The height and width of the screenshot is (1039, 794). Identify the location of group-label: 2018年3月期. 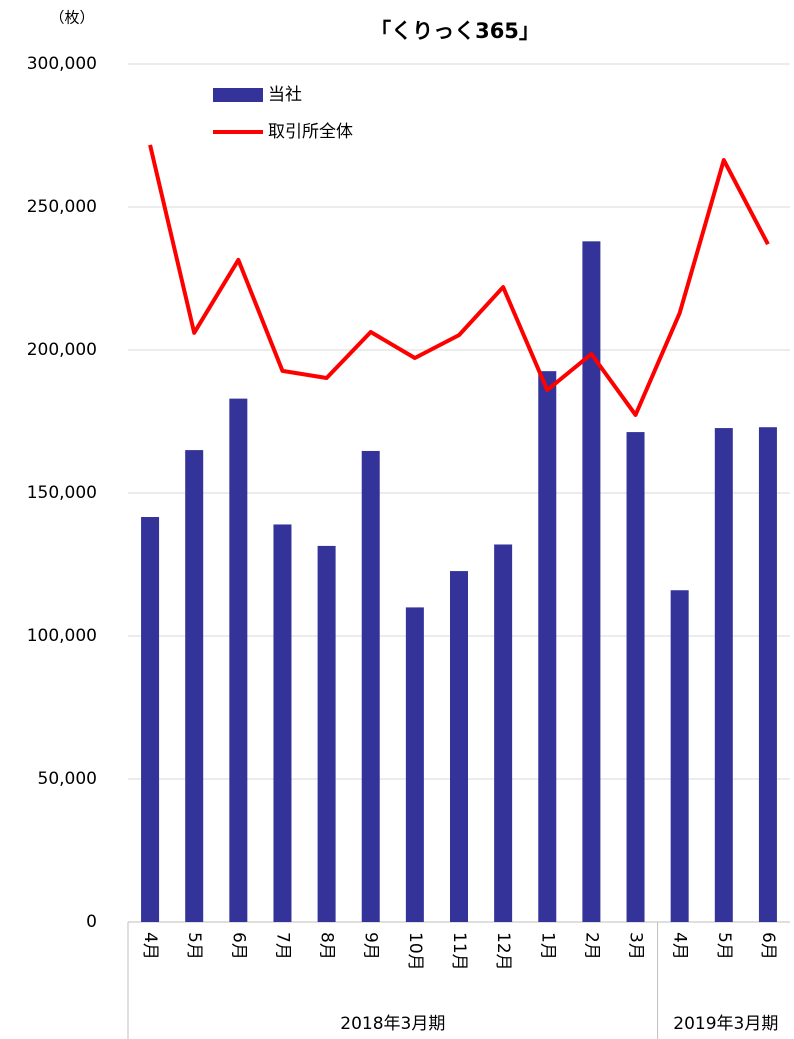
(392, 1024).